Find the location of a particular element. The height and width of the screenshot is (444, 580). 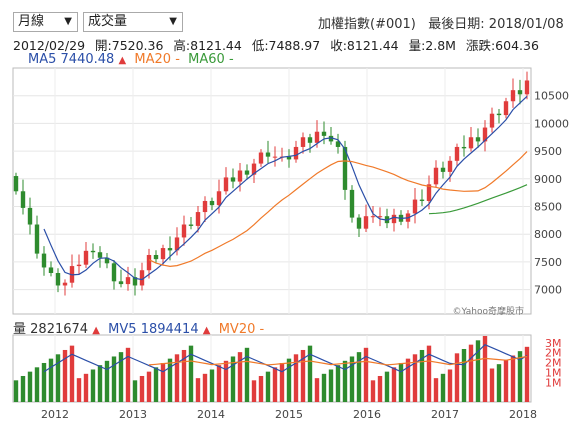

price-tick-label: 9000 is located at coordinates (548, 179).